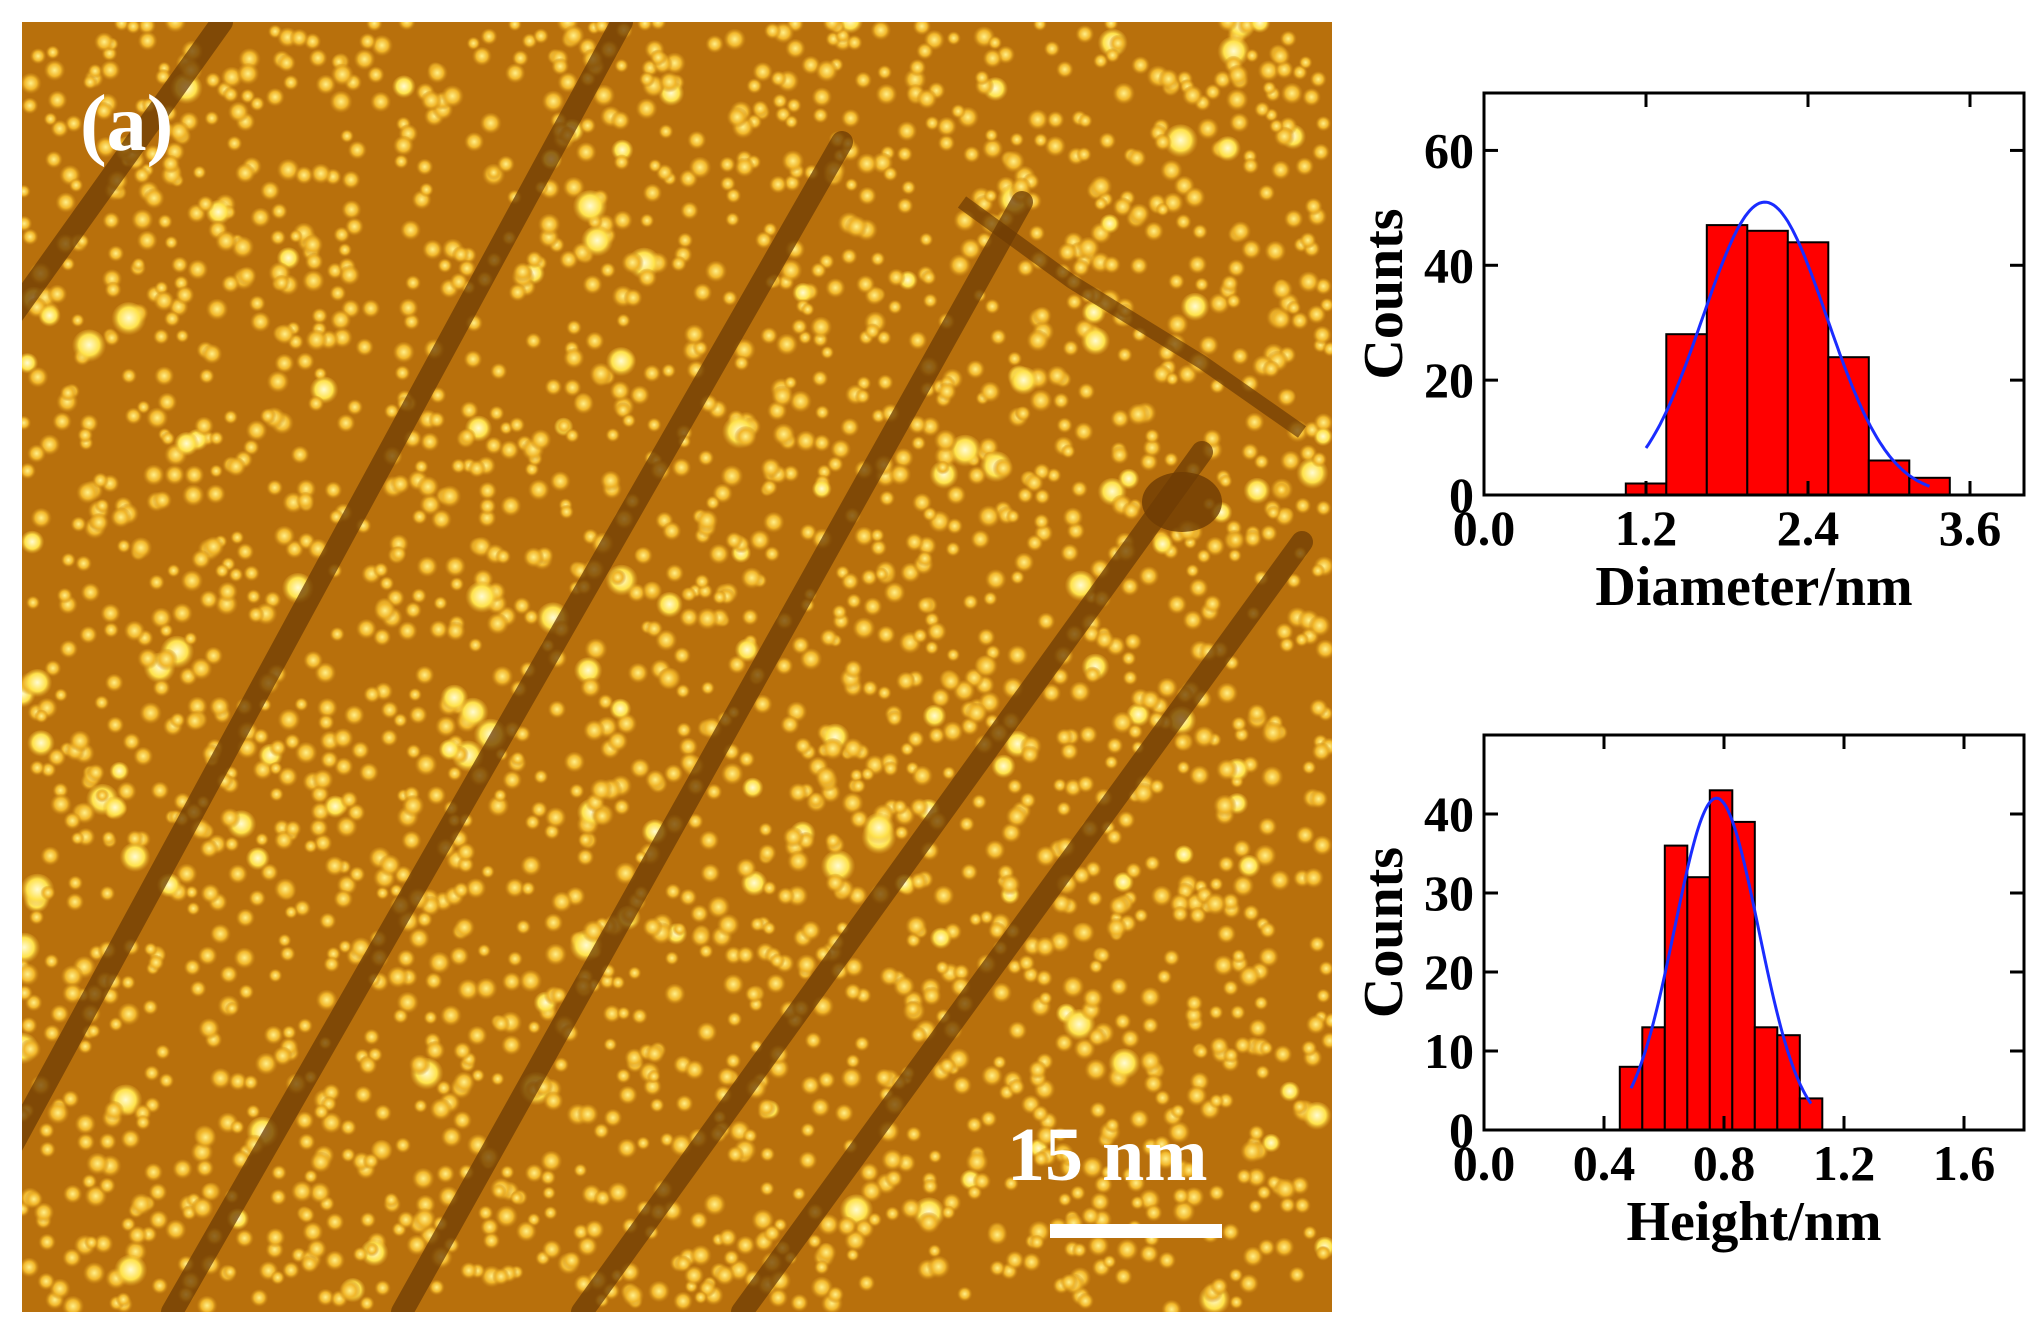 Image resolution: width=2036 pixels, height=1334 pixels. Describe the element at coordinates (1449, 1051) in the screenshot. I see `height-ytick-label-1: 10` at that location.